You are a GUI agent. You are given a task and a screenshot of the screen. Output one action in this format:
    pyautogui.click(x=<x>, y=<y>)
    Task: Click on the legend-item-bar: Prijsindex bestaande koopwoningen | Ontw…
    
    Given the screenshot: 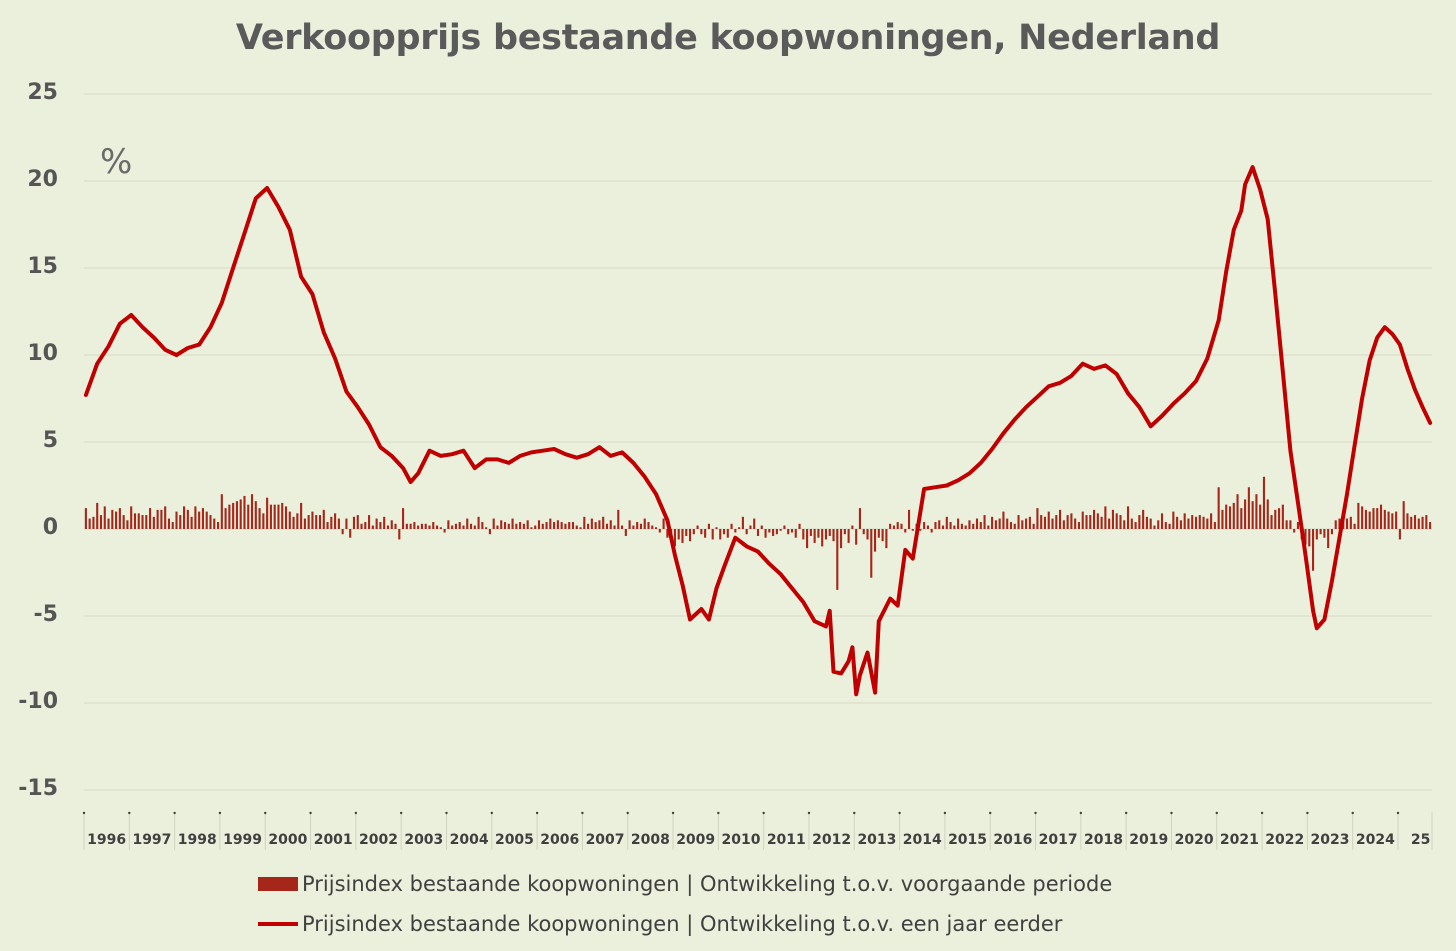 What is the action you would take?
    pyautogui.click(x=685, y=884)
    